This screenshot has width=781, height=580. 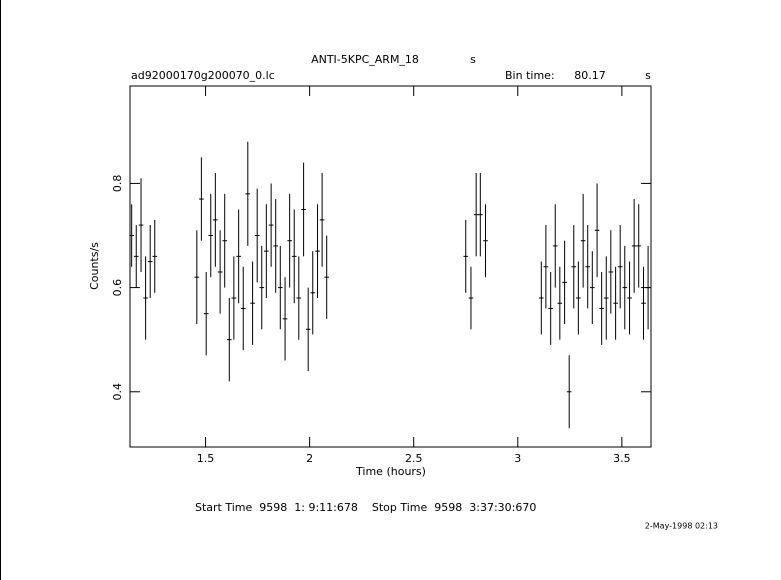 I want to click on x-axis-label: Time (hours), so click(x=390, y=471).